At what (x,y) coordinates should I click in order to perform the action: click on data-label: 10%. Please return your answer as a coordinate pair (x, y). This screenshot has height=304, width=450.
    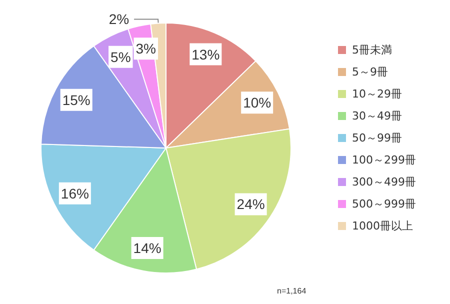
    Looking at the image, I should click on (257, 102).